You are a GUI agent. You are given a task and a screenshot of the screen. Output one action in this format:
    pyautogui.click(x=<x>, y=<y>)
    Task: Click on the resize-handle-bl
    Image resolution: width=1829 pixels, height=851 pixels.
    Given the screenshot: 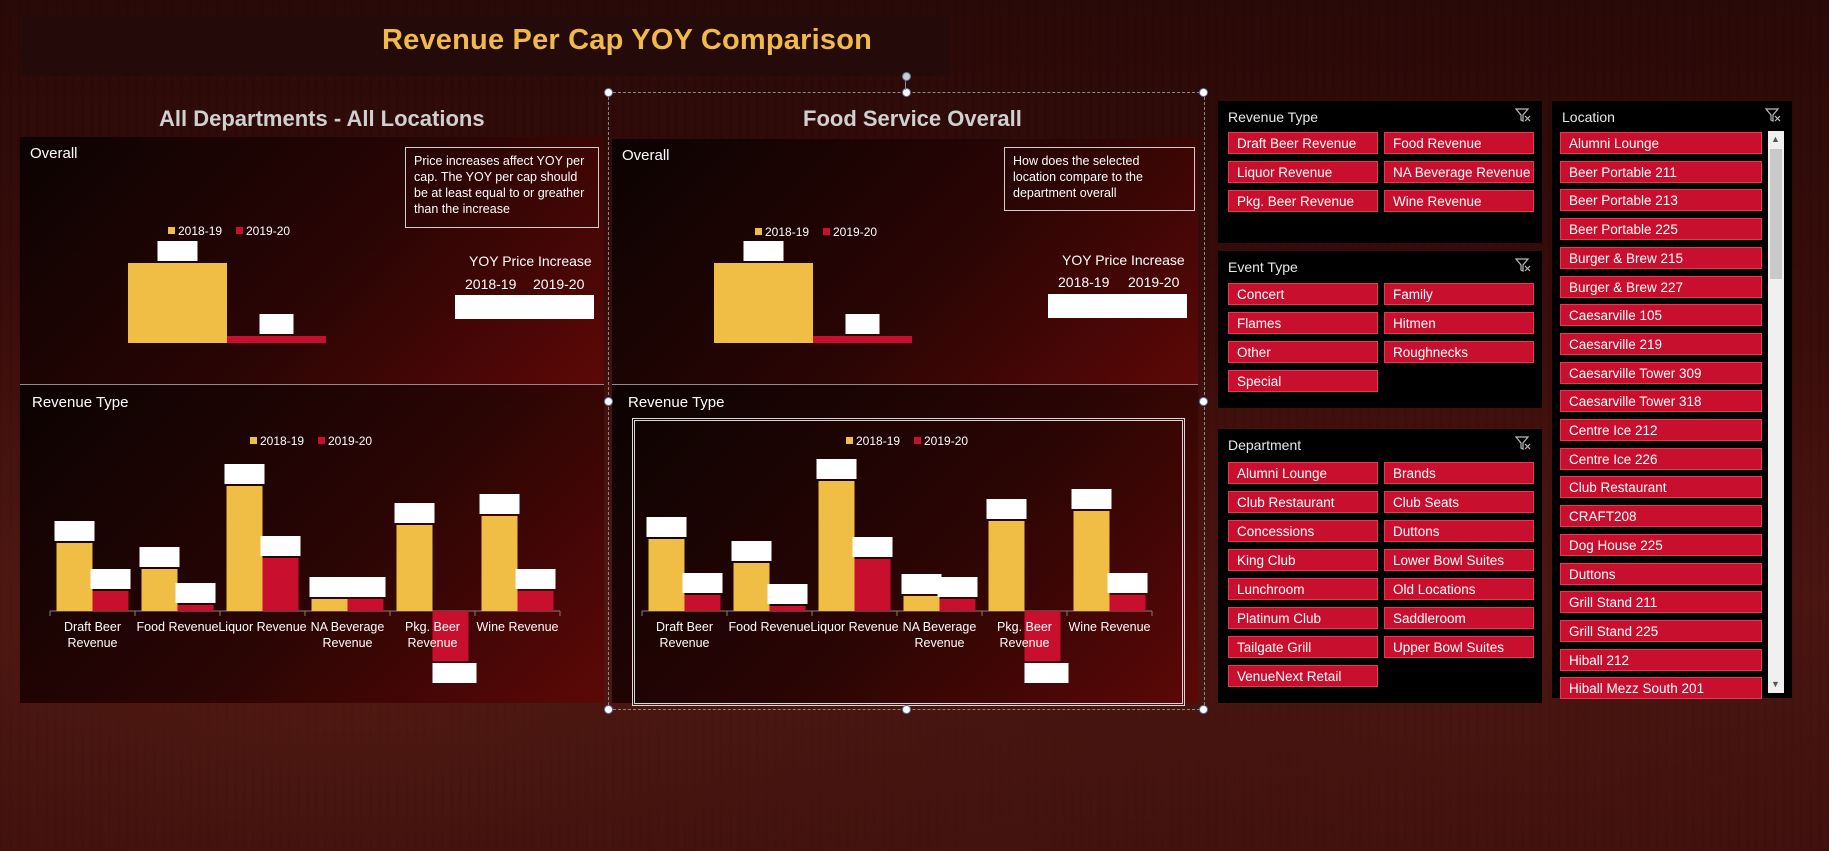 What is the action you would take?
    pyautogui.click(x=608, y=709)
    